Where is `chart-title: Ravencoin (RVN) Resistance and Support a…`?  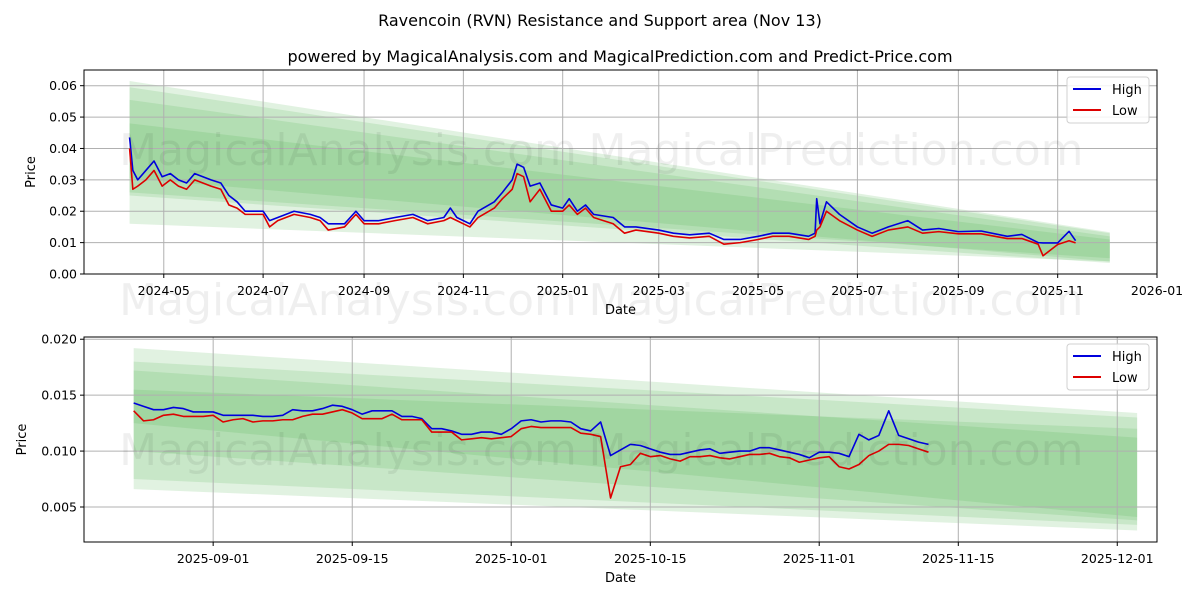
chart-title: Ravencoin (RVN) Resistance and Support a… is located at coordinates (600, 20).